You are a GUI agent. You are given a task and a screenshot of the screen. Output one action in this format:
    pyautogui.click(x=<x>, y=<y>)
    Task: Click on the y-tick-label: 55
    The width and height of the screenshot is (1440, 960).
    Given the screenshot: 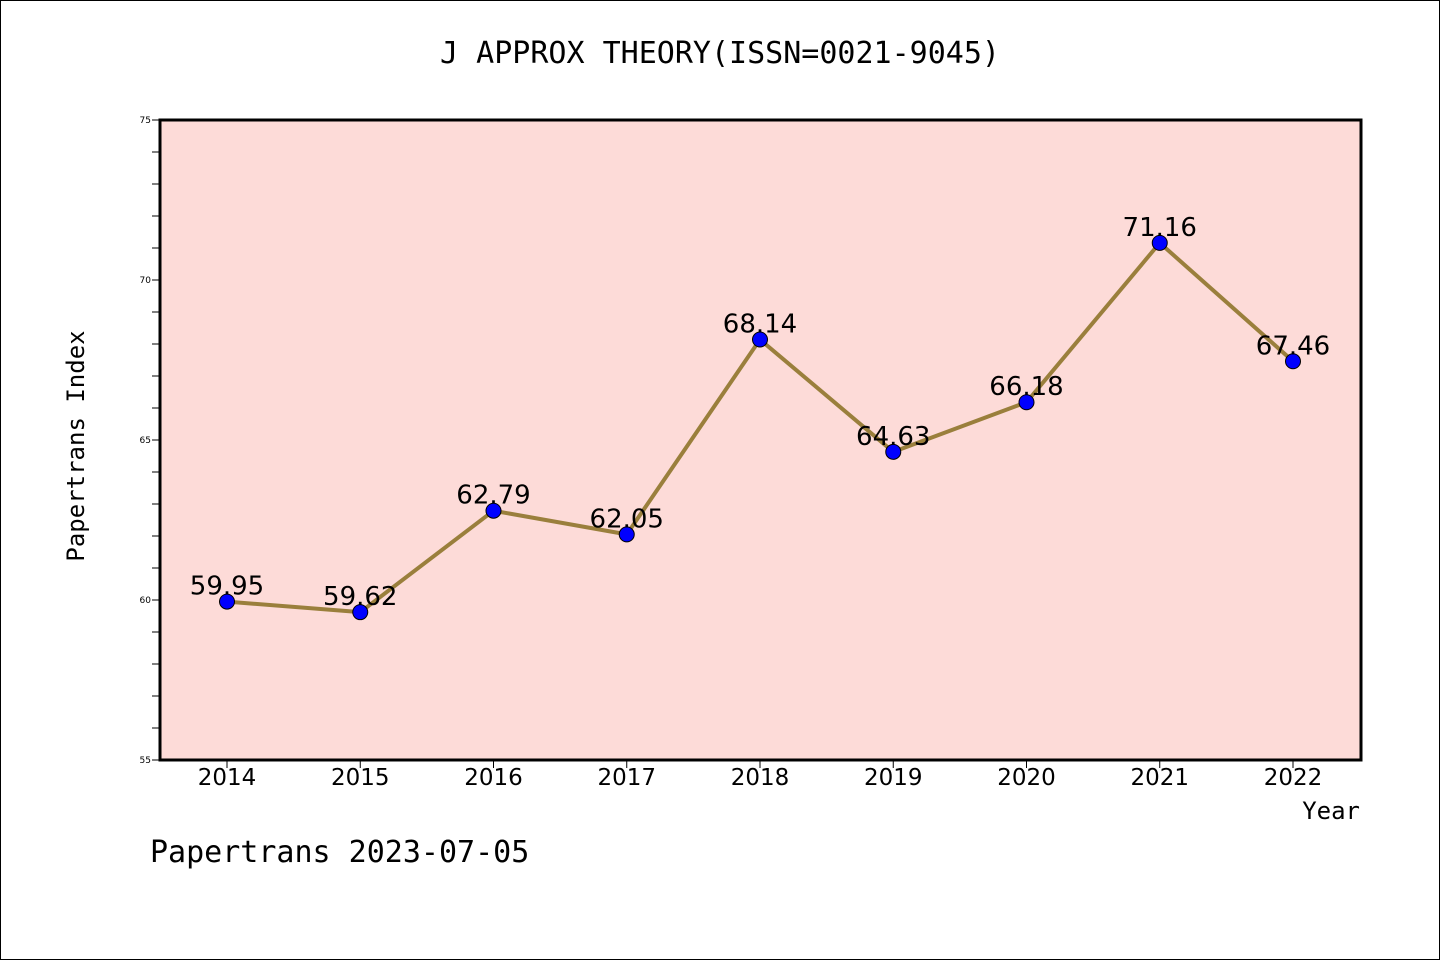 What is the action you would take?
    pyautogui.click(x=145, y=761)
    